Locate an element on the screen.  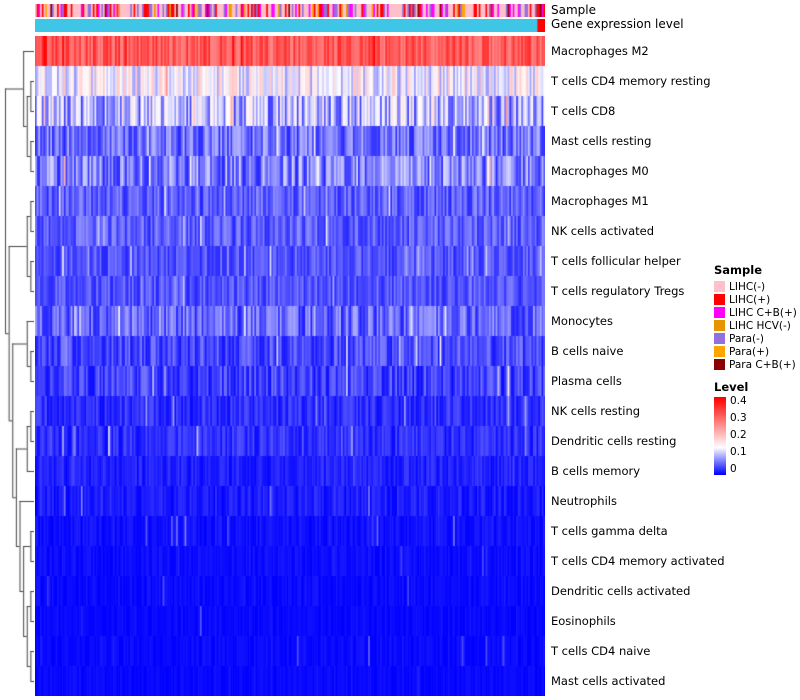
gene-expression-annotation-label: Gene expression level is located at coordinates (617, 24).